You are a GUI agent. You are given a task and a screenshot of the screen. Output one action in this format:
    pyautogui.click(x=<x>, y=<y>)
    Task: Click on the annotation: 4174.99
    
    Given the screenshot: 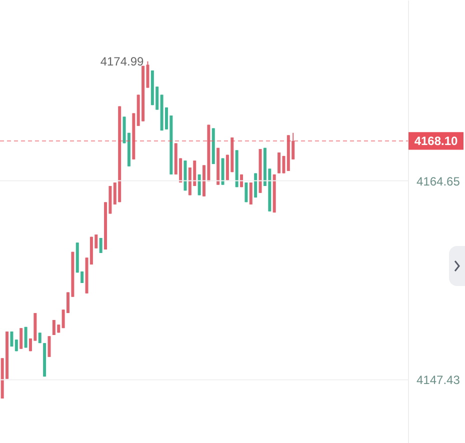 What is the action you would take?
    pyautogui.click(x=122, y=61)
    